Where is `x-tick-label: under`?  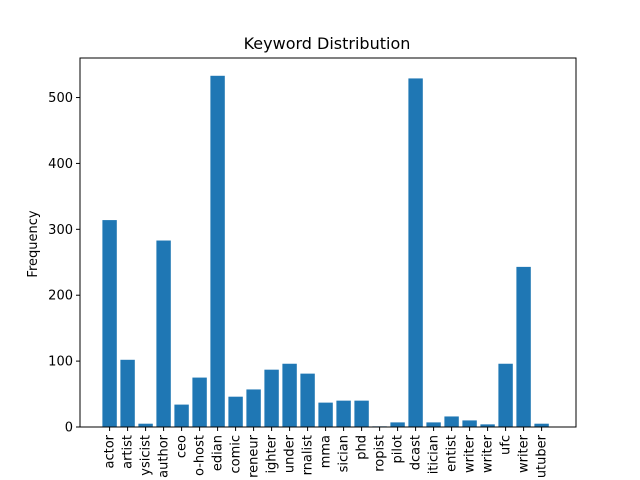
x-tick-label: under is located at coordinates (290, 453).